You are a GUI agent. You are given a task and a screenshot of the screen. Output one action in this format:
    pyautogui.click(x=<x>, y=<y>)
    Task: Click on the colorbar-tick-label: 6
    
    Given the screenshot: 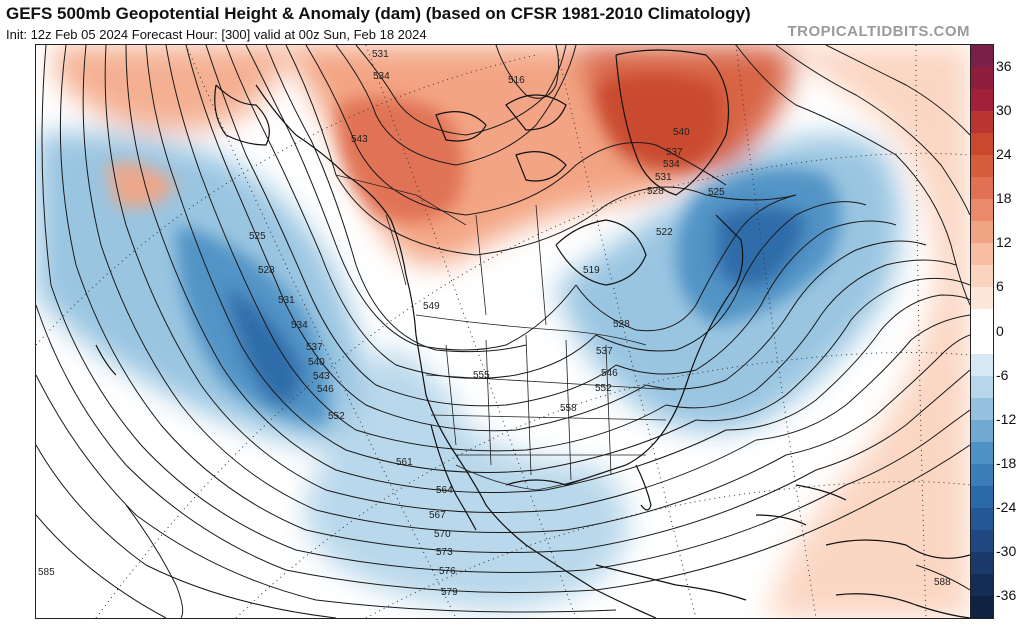 What is the action you would take?
    pyautogui.click(x=1000, y=286)
    